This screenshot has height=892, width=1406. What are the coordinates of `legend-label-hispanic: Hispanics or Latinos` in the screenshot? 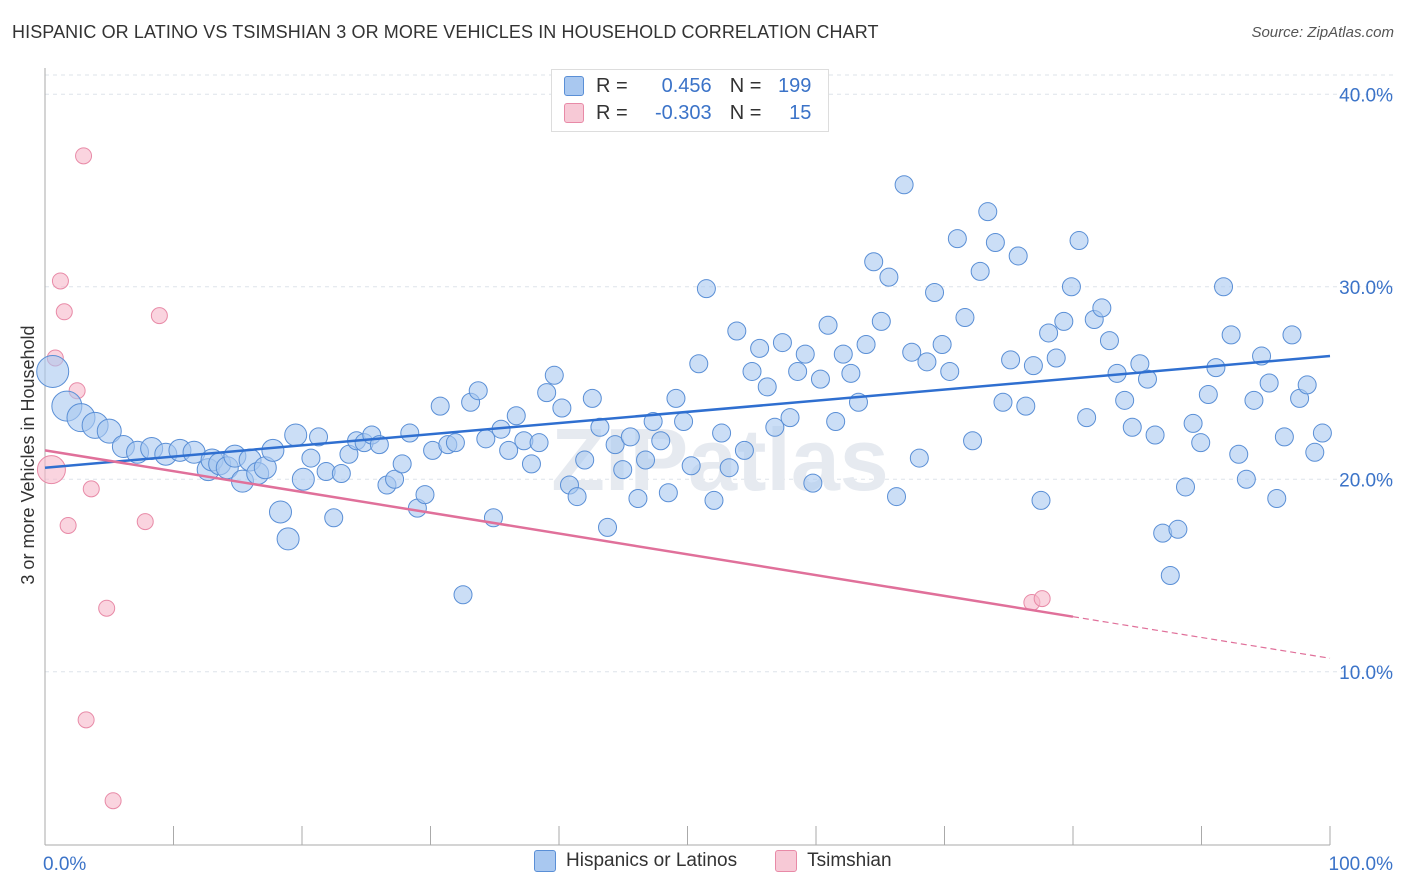 It's located at (652, 860).